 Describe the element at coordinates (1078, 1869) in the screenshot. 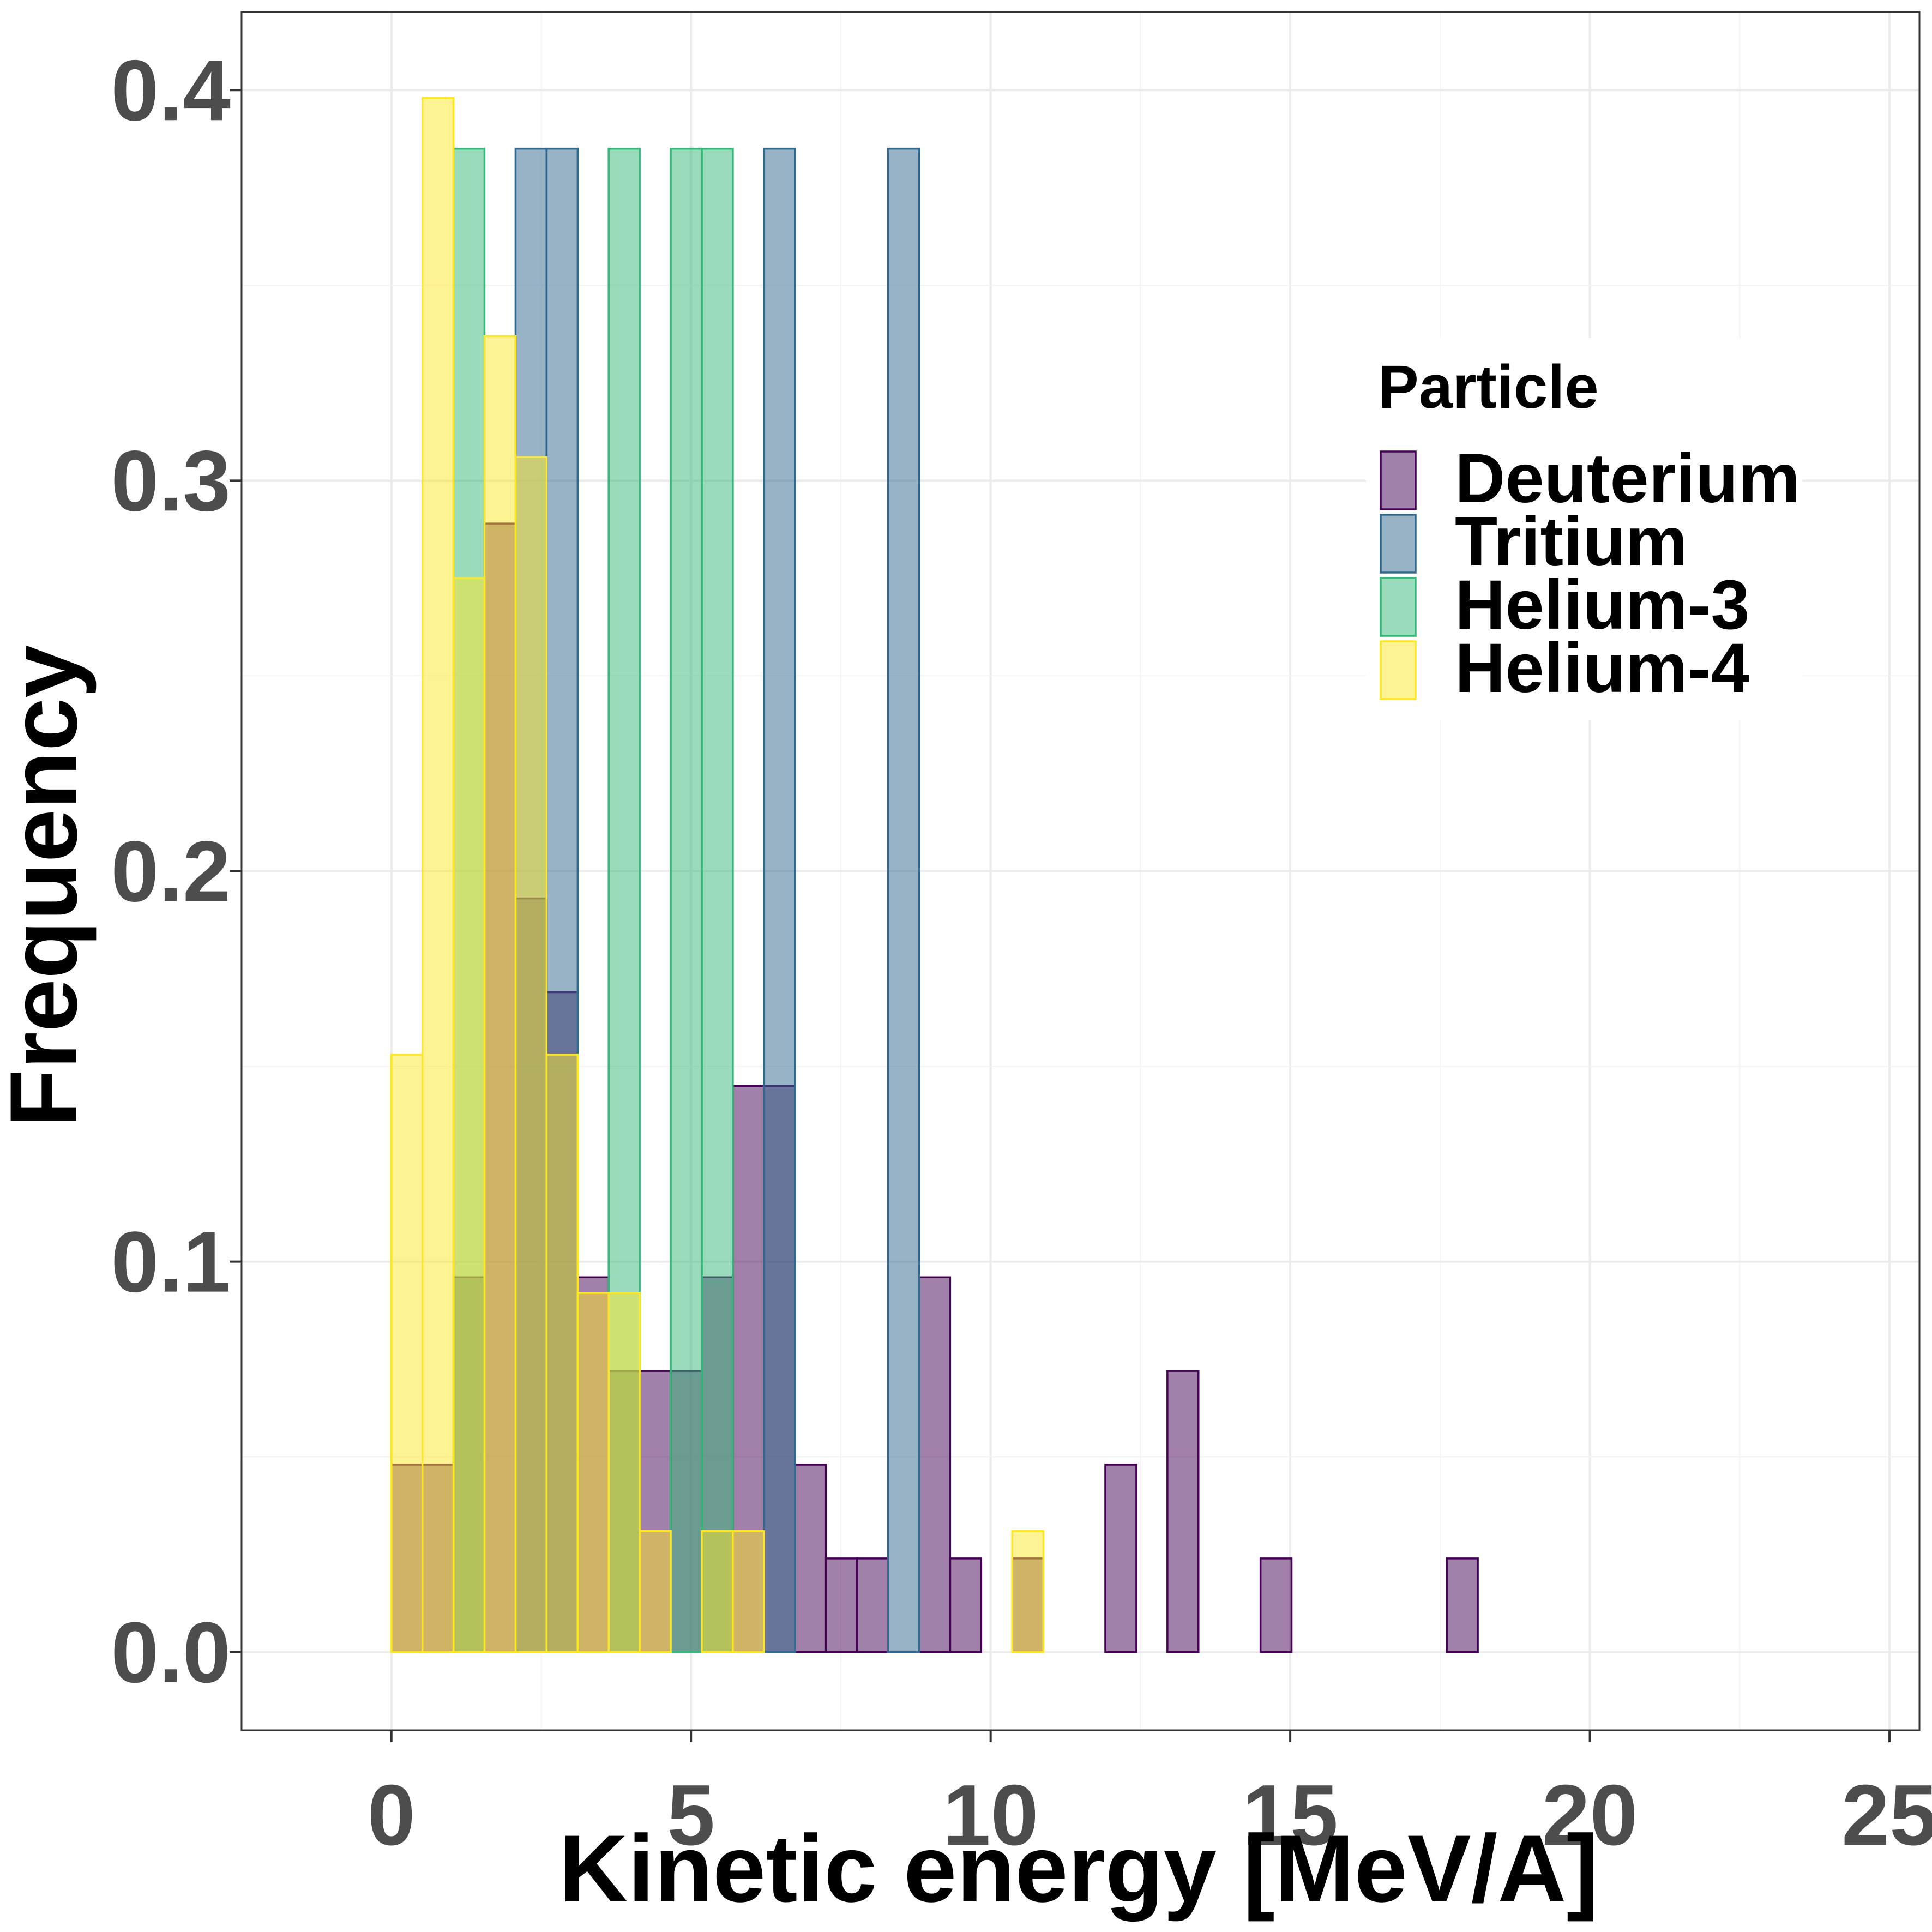

I see `x-axis-title: Kinetic energy [MeV/A]` at that location.